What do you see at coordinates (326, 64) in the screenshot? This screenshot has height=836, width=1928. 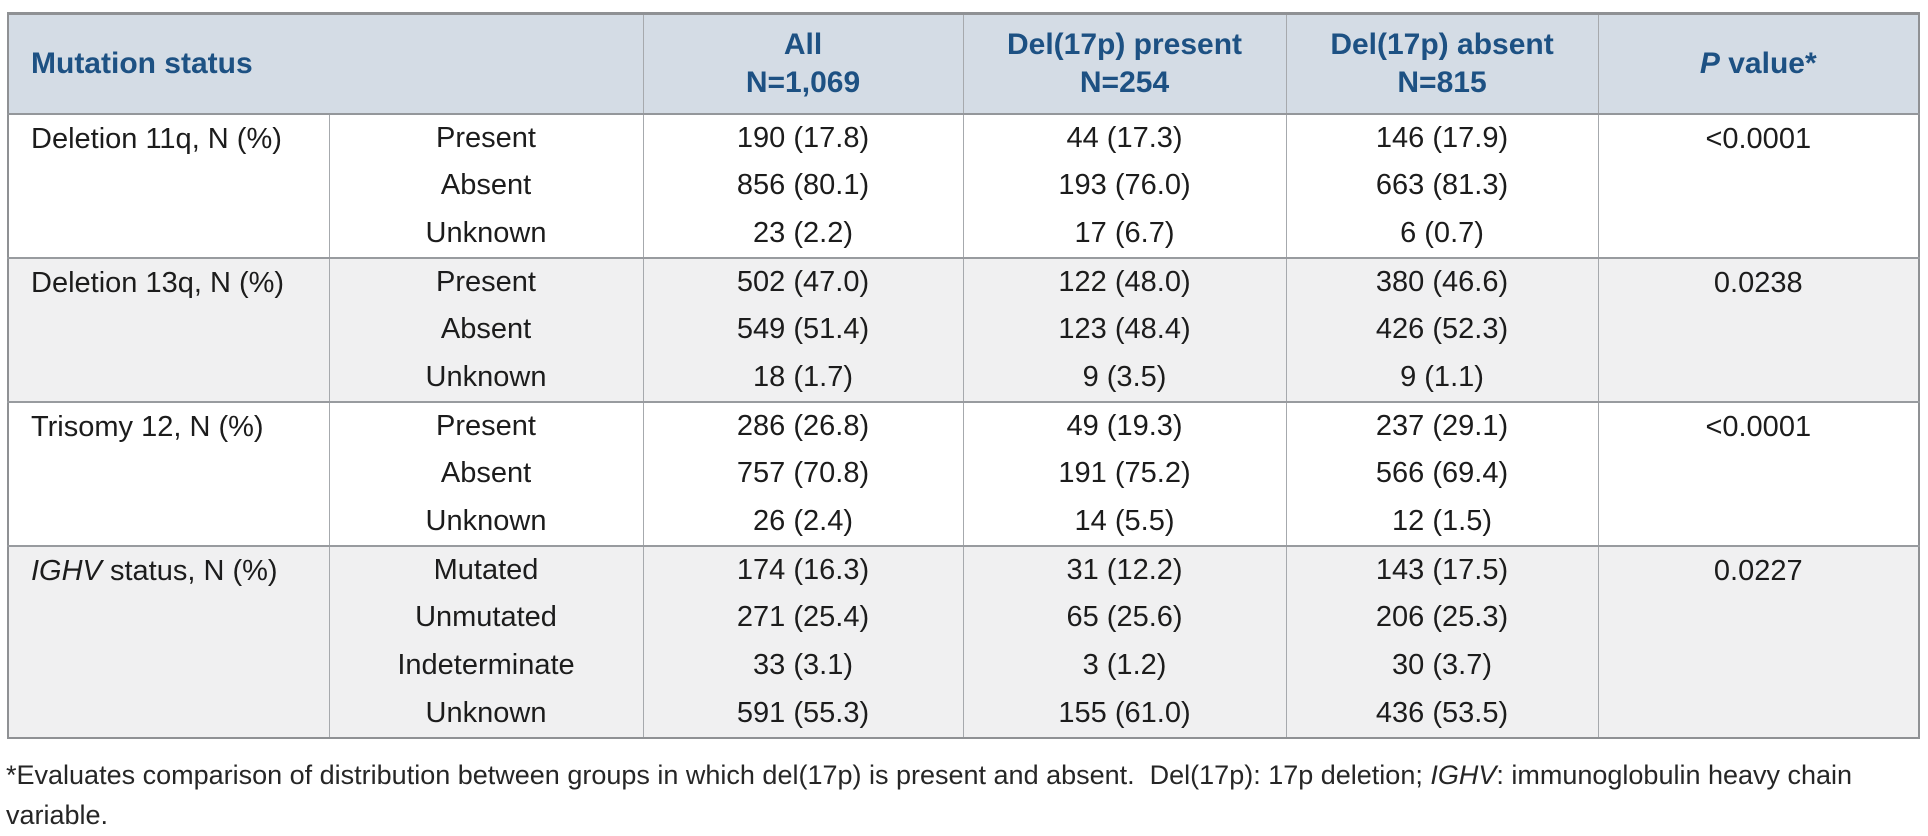 I see `header-mutation-status: Mutation status` at bounding box center [326, 64].